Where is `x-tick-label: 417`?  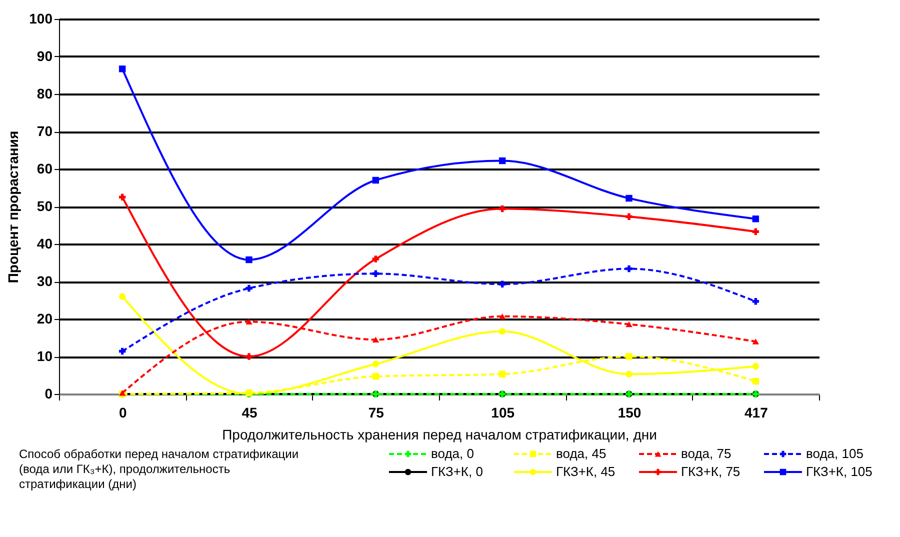
x-tick-label: 417 is located at coordinates (756, 412).